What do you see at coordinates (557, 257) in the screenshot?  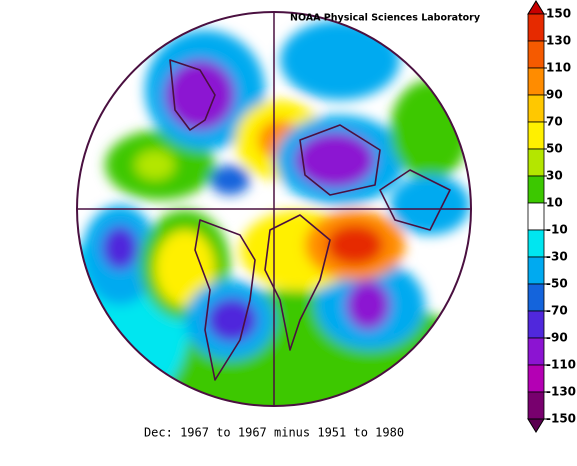 I see `colorbar-label: -30` at bounding box center [557, 257].